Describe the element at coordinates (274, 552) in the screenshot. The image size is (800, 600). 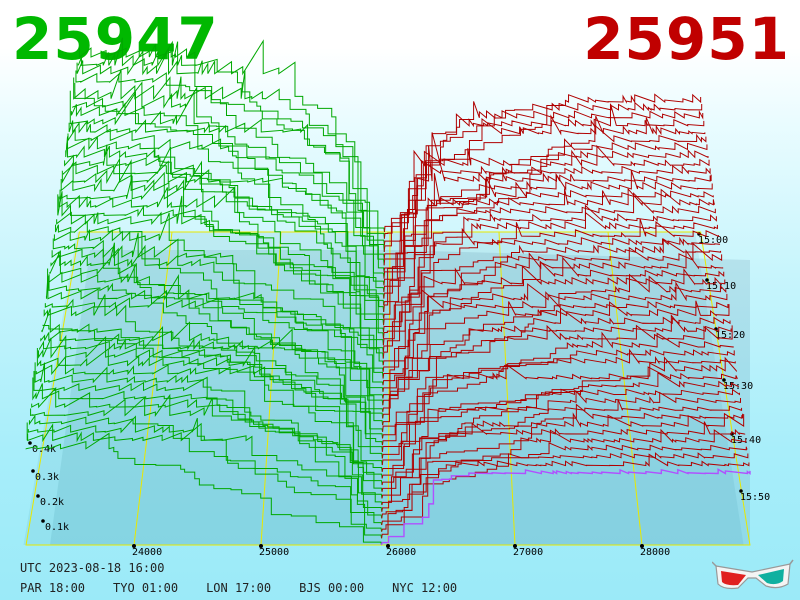
I see `x-tick-label-25000: 25000` at that location.